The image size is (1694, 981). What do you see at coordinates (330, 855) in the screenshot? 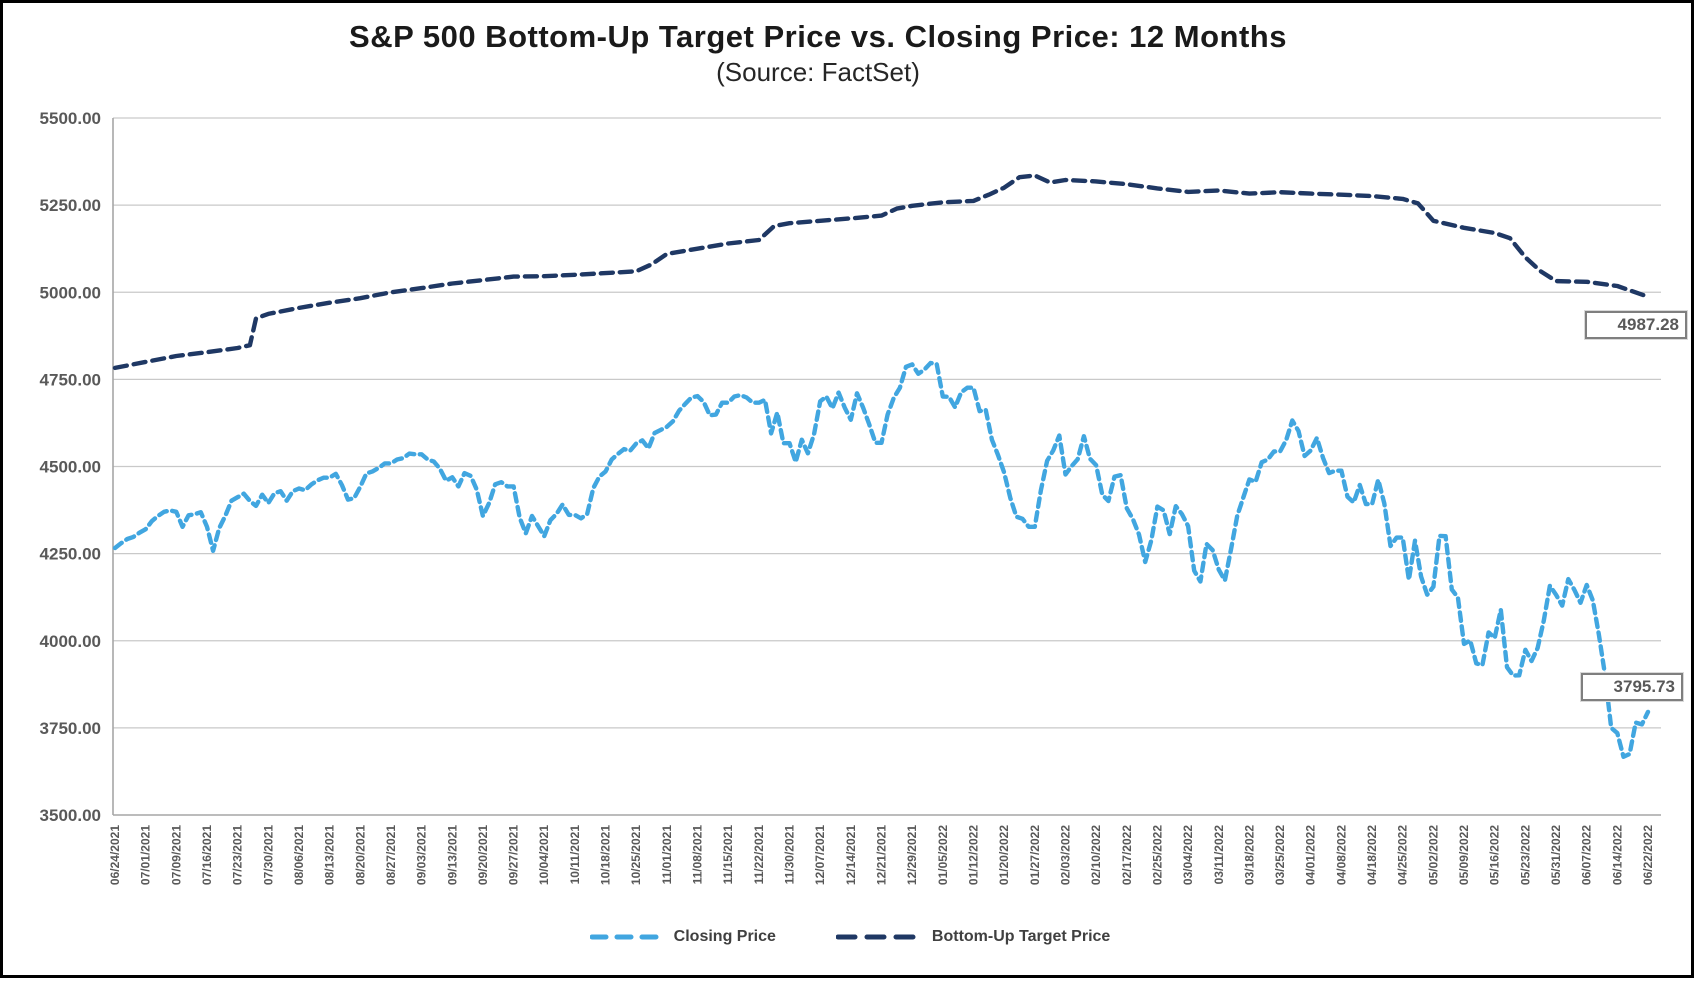
I see `x-tick-label: 08/13/2021` at bounding box center [330, 855].